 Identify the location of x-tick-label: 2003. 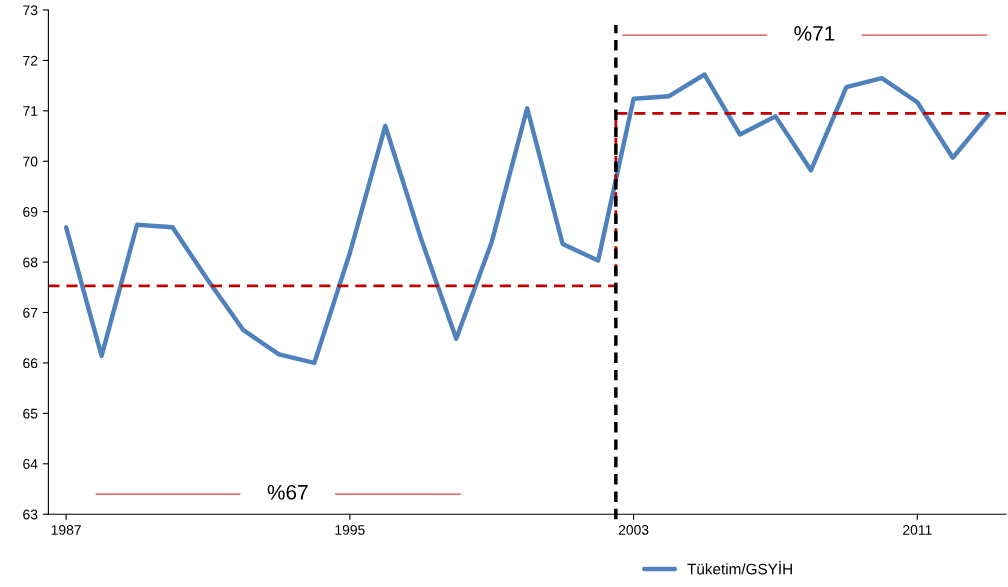
(633, 530).